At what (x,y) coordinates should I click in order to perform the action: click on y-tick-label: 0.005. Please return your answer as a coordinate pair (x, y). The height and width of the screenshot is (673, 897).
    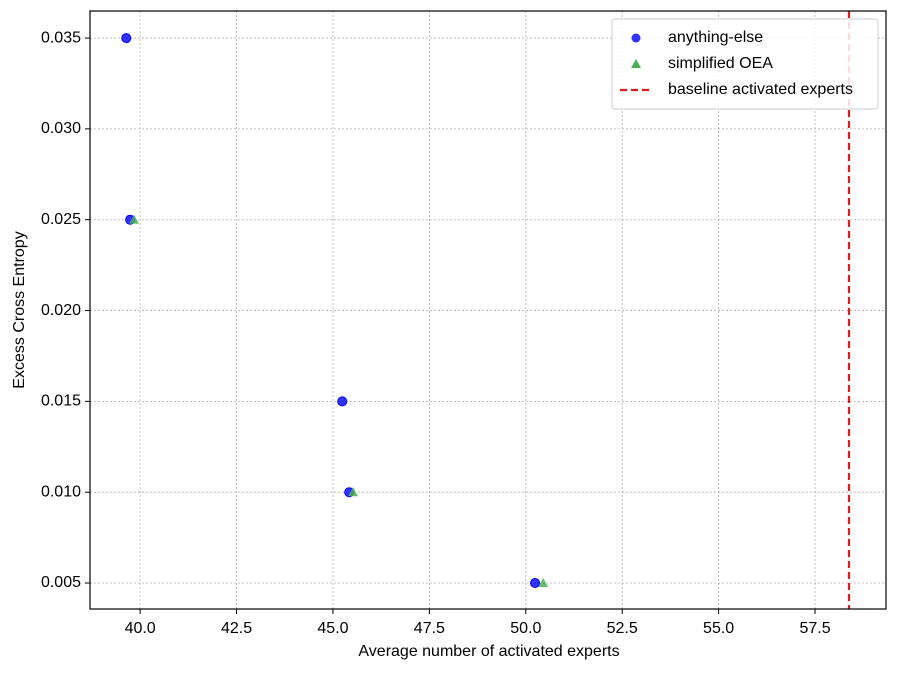
    Looking at the image, I should click on (61, 582).